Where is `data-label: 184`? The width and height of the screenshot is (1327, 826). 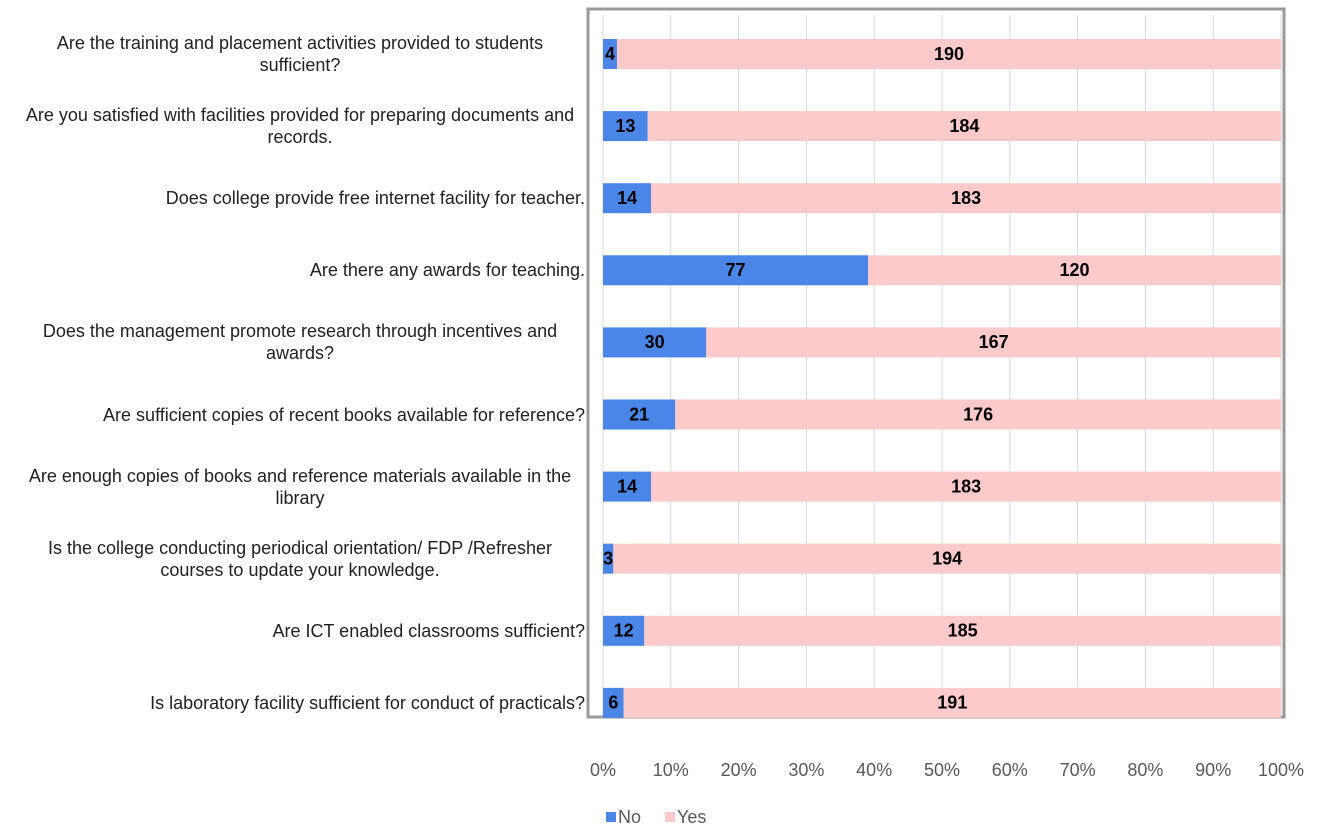 data-label: 184 is located at coordinates (964, 126).